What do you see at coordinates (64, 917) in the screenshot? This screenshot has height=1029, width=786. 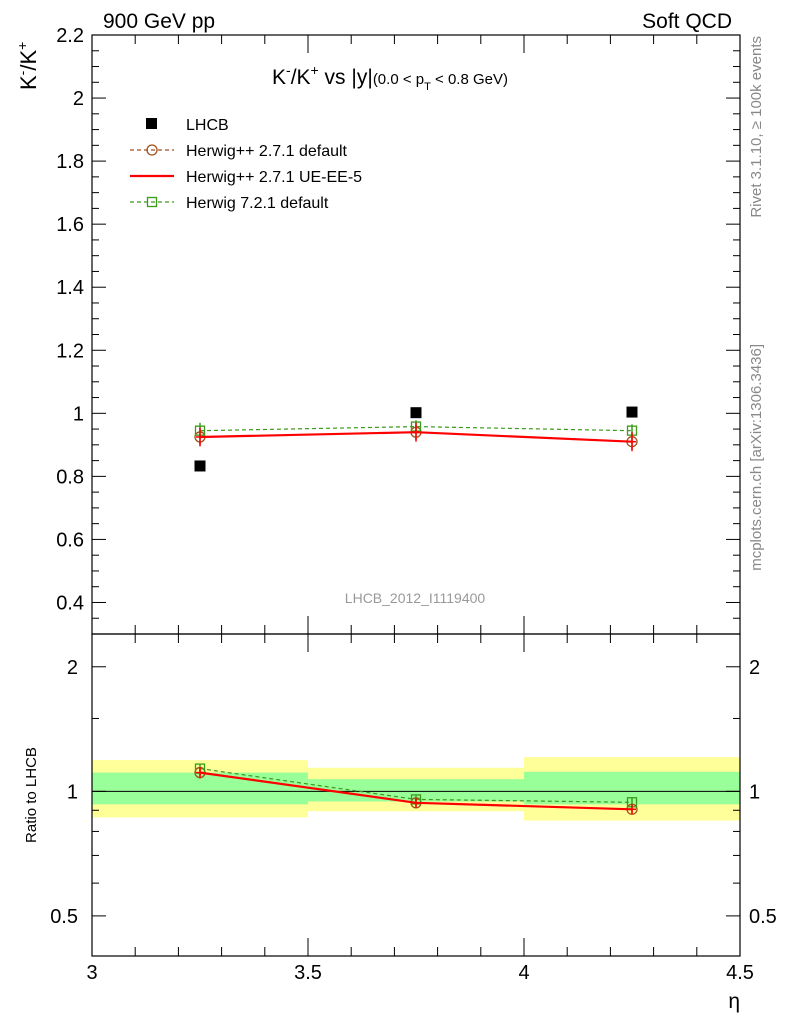 I see `ratio-ytick-label-left: 0.5` at bounding box center [64, 917].